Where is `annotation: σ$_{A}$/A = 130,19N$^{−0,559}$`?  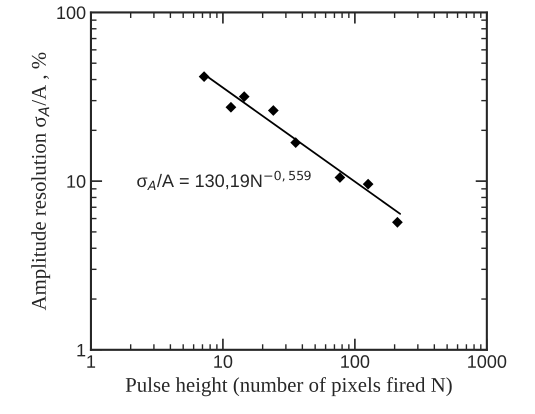
annotation: σ$_{A}$/A = 130,19N$^{−0,559}$ is located at coordinates (224, 180).